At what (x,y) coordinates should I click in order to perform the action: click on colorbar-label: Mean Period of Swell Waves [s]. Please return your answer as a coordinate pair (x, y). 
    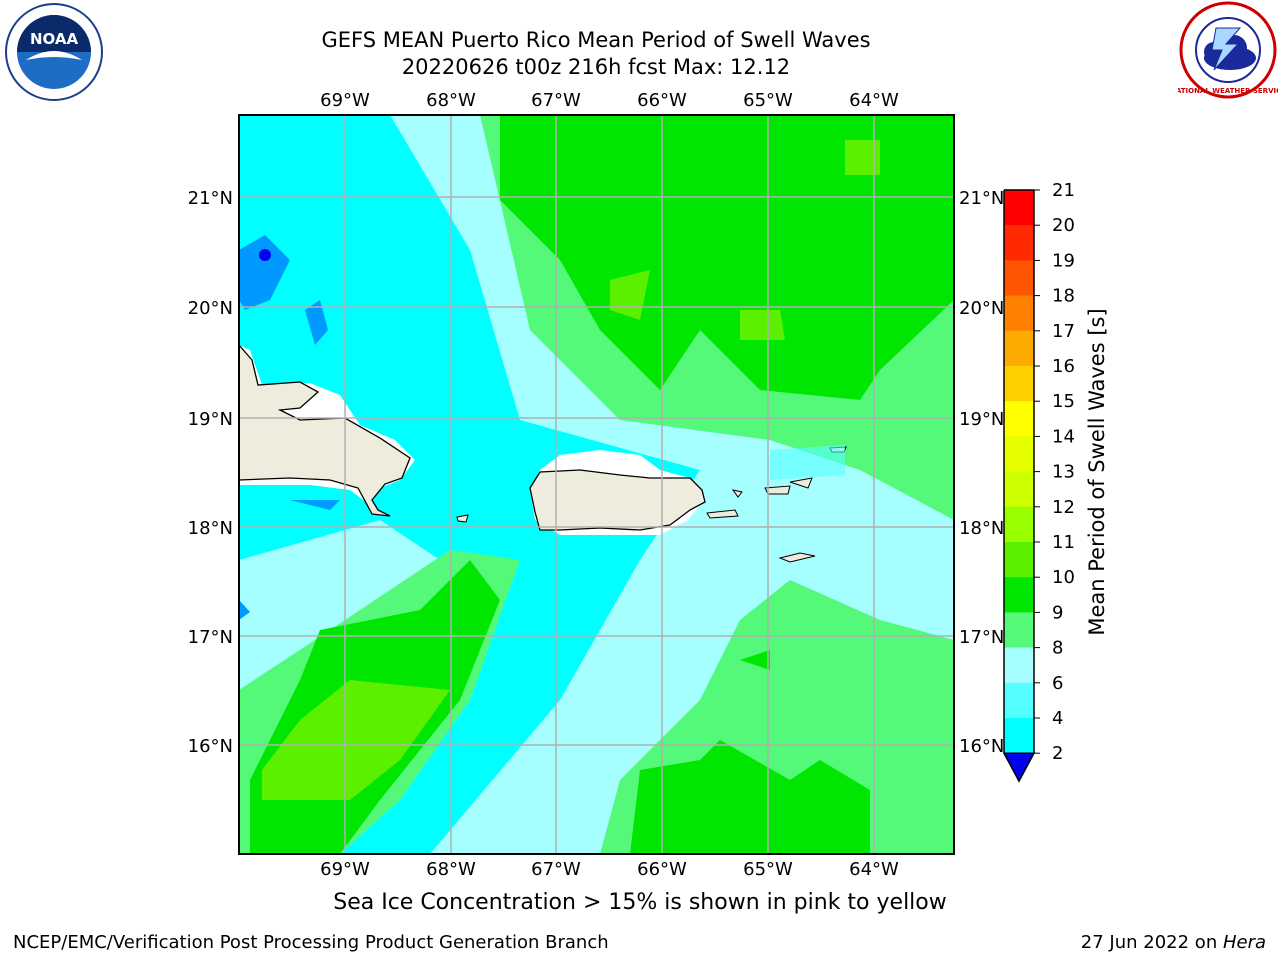
    Looking at the image, I should click on (1097, 471).